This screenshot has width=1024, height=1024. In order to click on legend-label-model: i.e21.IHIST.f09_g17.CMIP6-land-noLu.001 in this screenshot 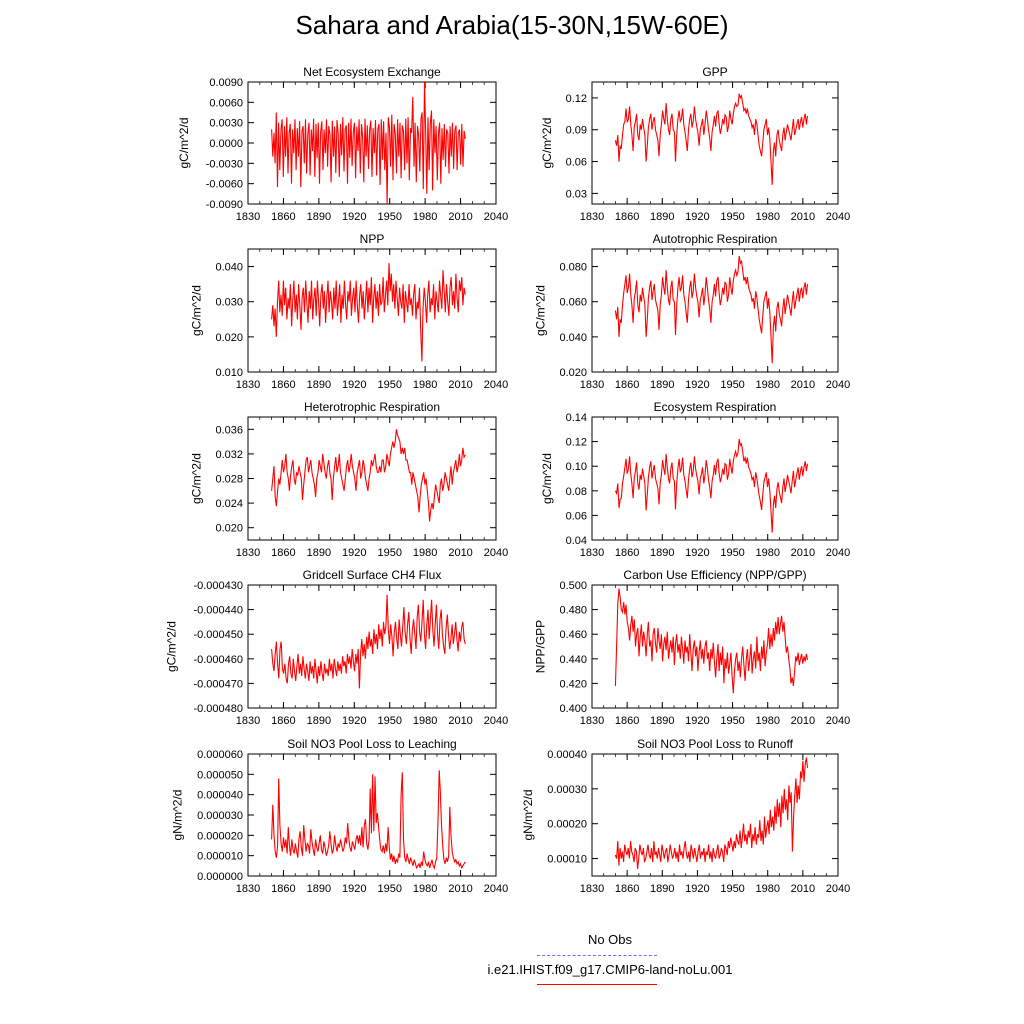, I will do `click(610, 969)`.